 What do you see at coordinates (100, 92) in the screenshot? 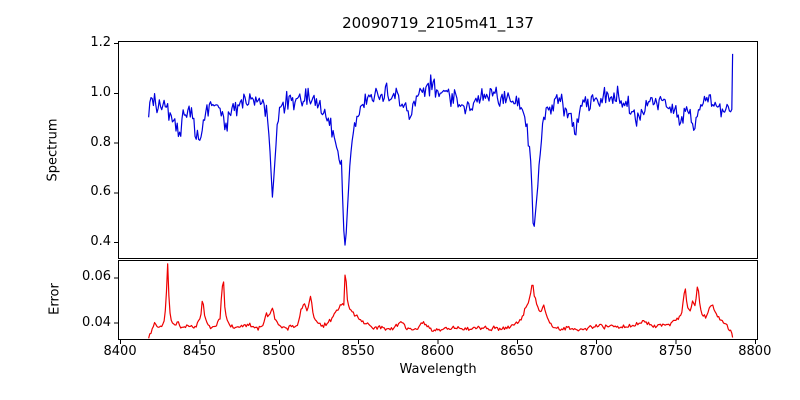
I see `spectrum-y-tick-label: 1.0` at bounding box center [100, 92].